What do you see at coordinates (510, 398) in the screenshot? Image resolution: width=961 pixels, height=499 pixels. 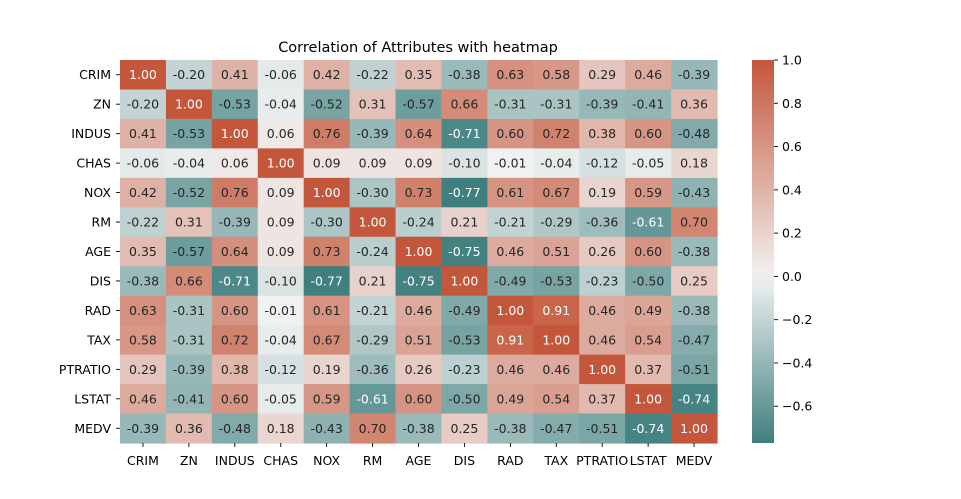 I see `cell-annotation: 0.49` at bounding box center [510, 398].